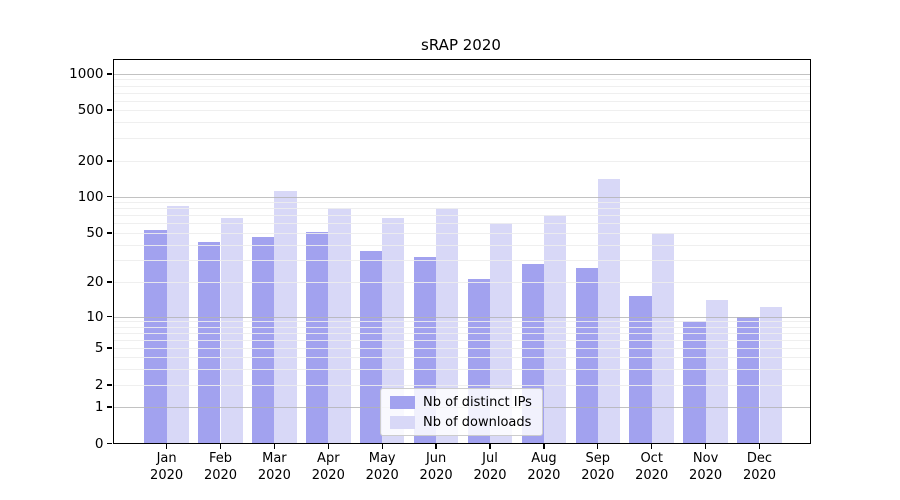  I want to click on y-tick-label: 10, so click(95, 316).